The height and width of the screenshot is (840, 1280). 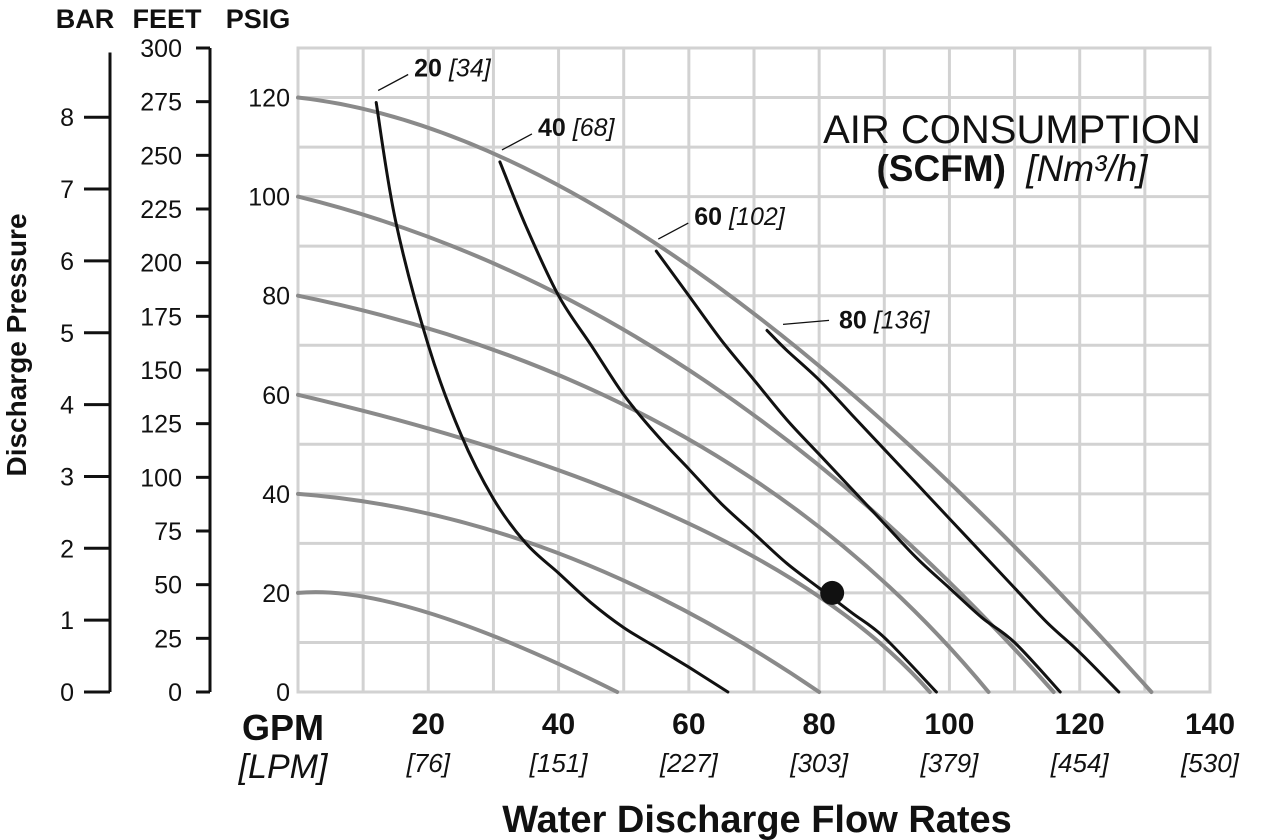 What do you see at coordinates (276, 495) in the screenshot?
I see `psig-tick-label: 40` at bounding box center [276, 495].